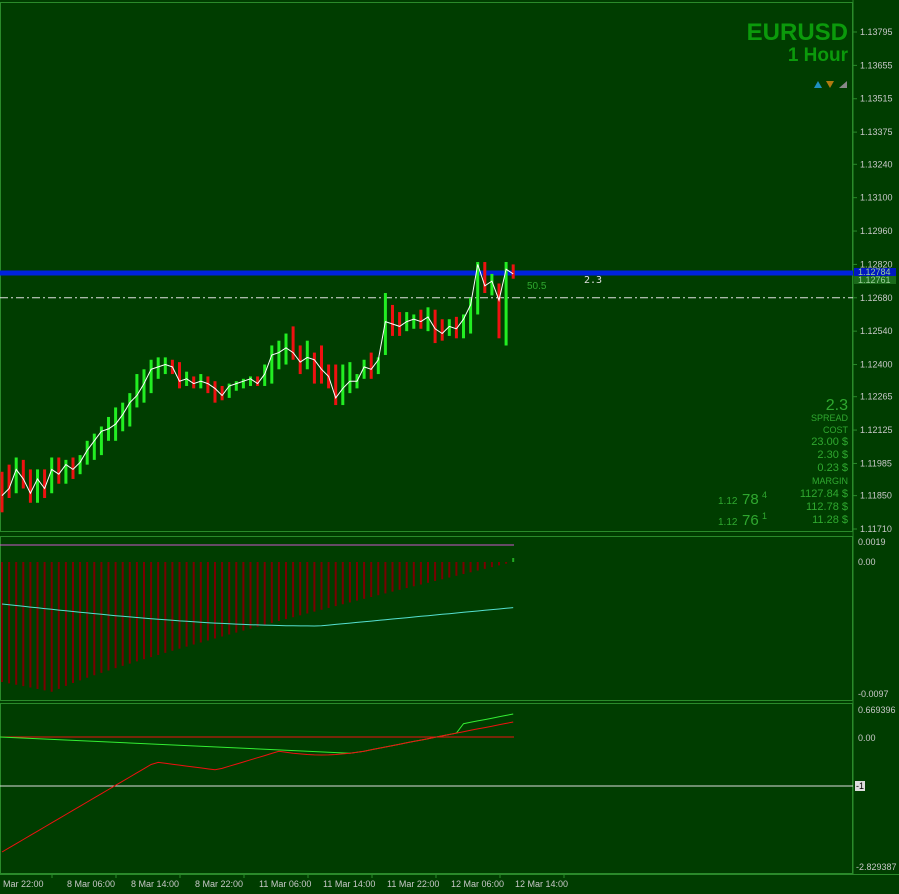 The width and height of the screenshot is (899, 894). What do you see at coordinates (832, 455) in the screenshot?
I see `cost-value-2: 2.30 $` at bounding box center [832, 455].